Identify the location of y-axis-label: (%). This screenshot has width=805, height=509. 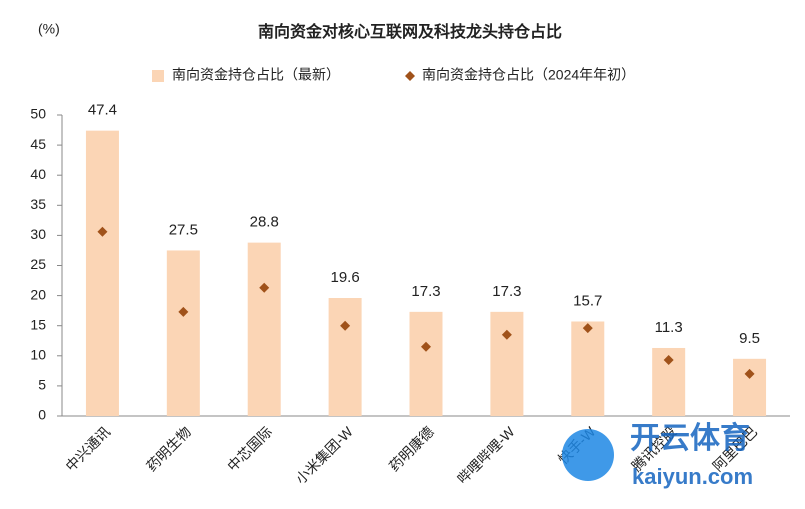
(49, 29).